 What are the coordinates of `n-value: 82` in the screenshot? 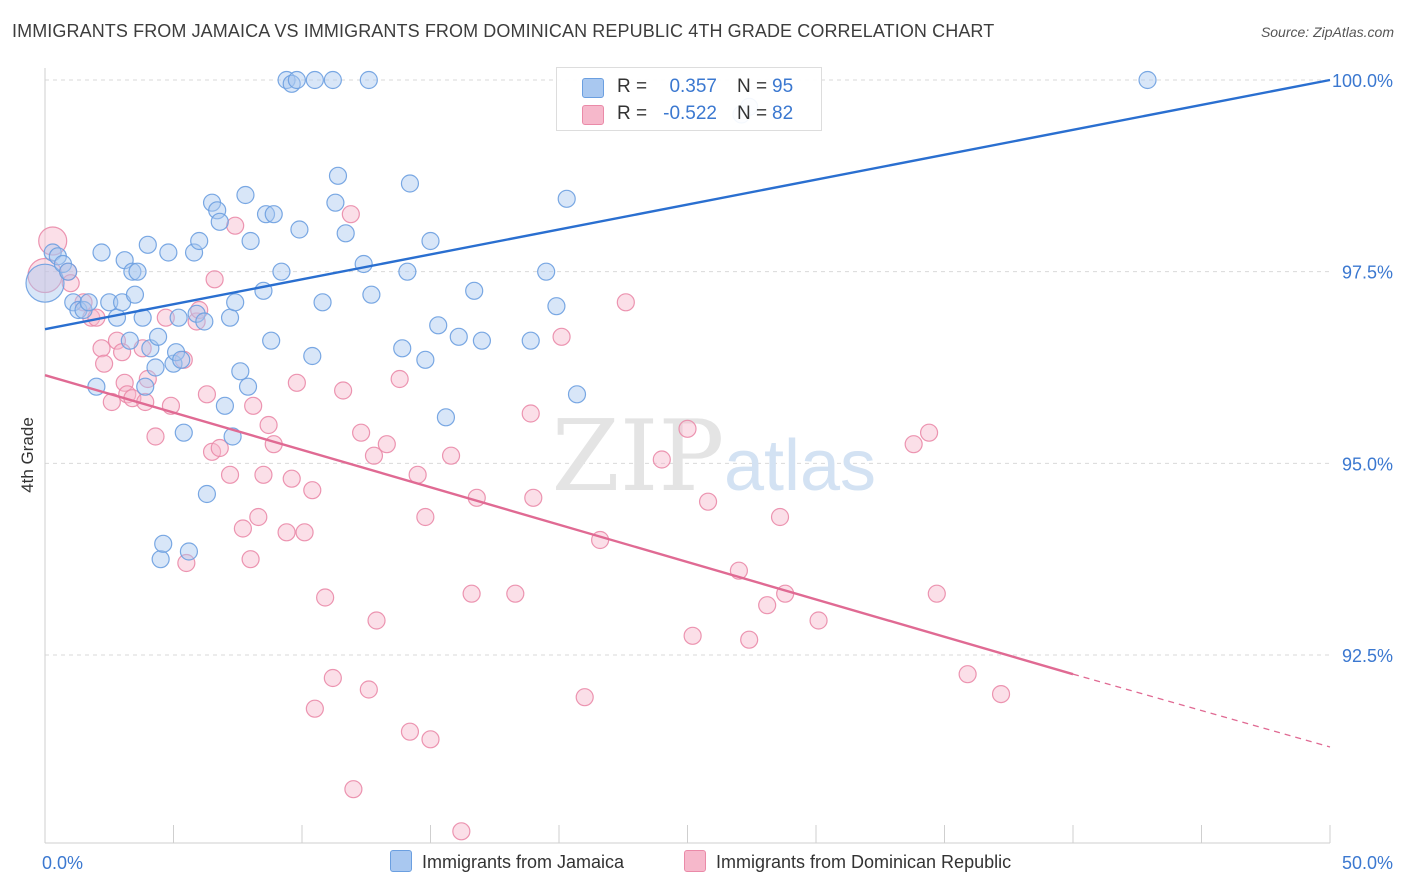 It's located at (783, 113).